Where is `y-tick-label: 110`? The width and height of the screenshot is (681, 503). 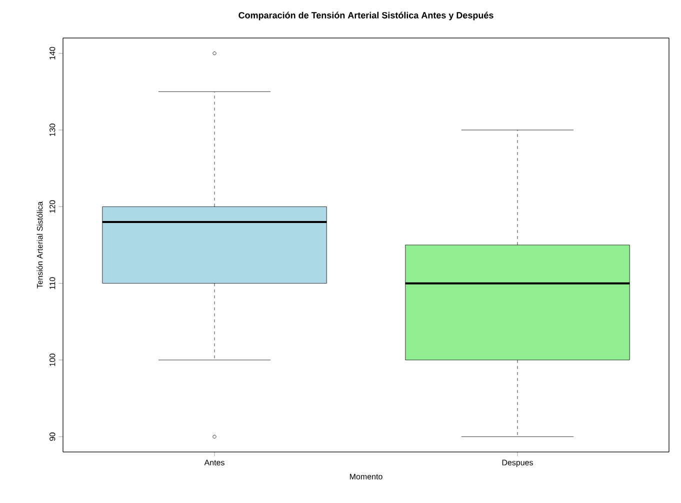
y-tick-label: 110 is located at coordinates (53, 283).